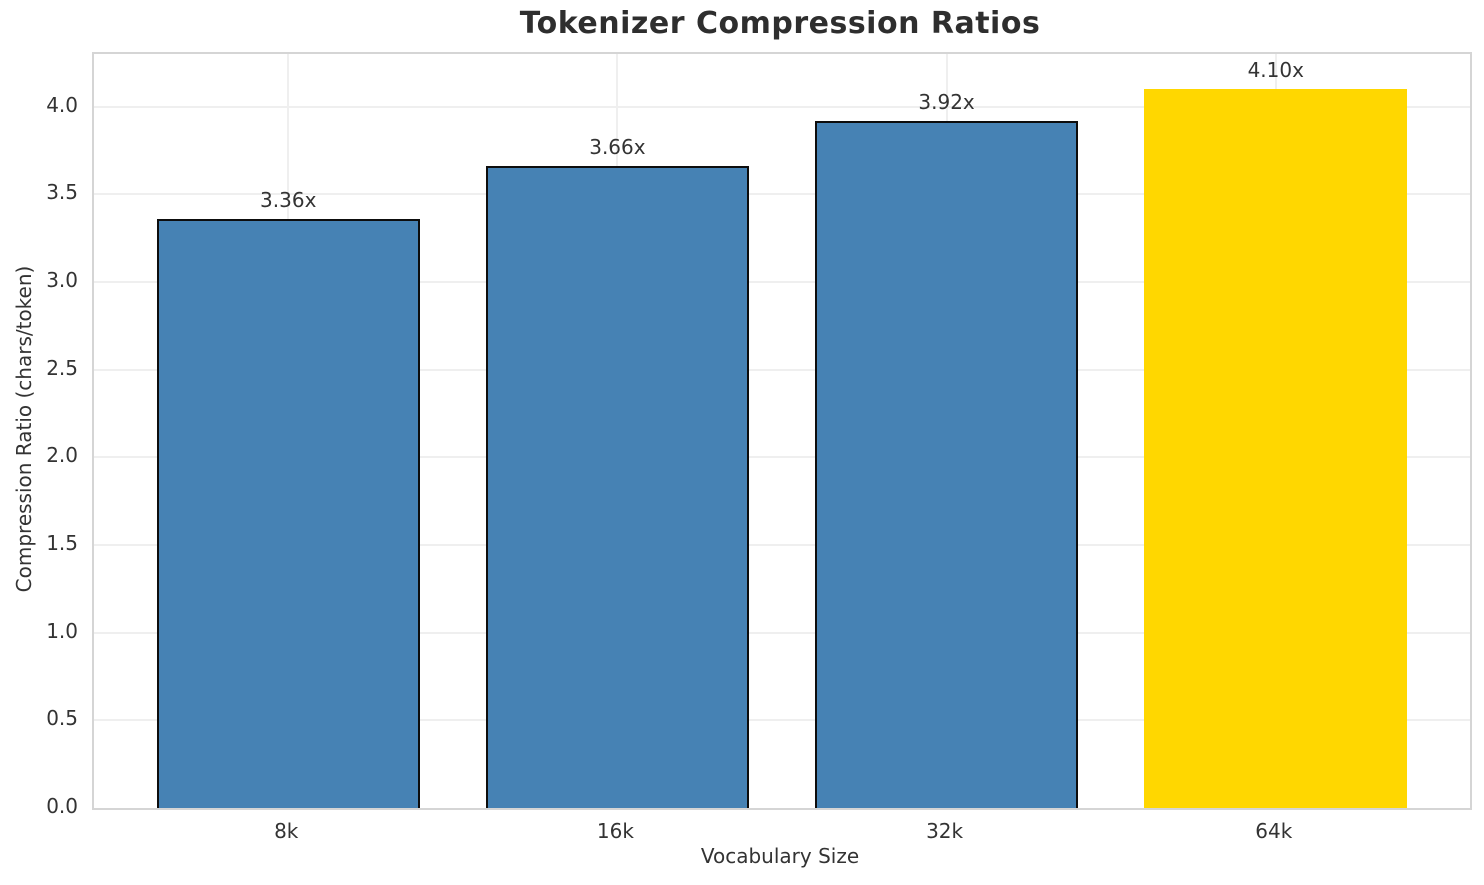 The height and width of the screenshot is (885, 1484). I want to click on y-tick-label: 0.0, so click(62, 806).